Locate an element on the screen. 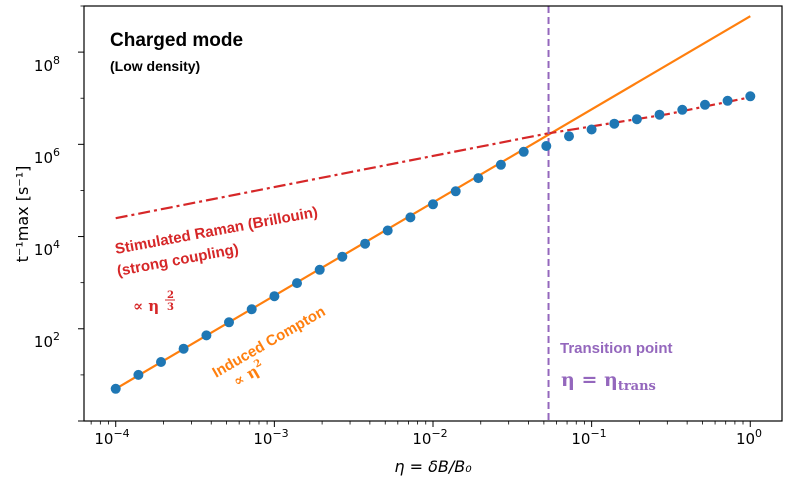 The height and width of the screenshot is (488, 793). x-tick-label: 10⁰ is located at coordinates (749, 437).